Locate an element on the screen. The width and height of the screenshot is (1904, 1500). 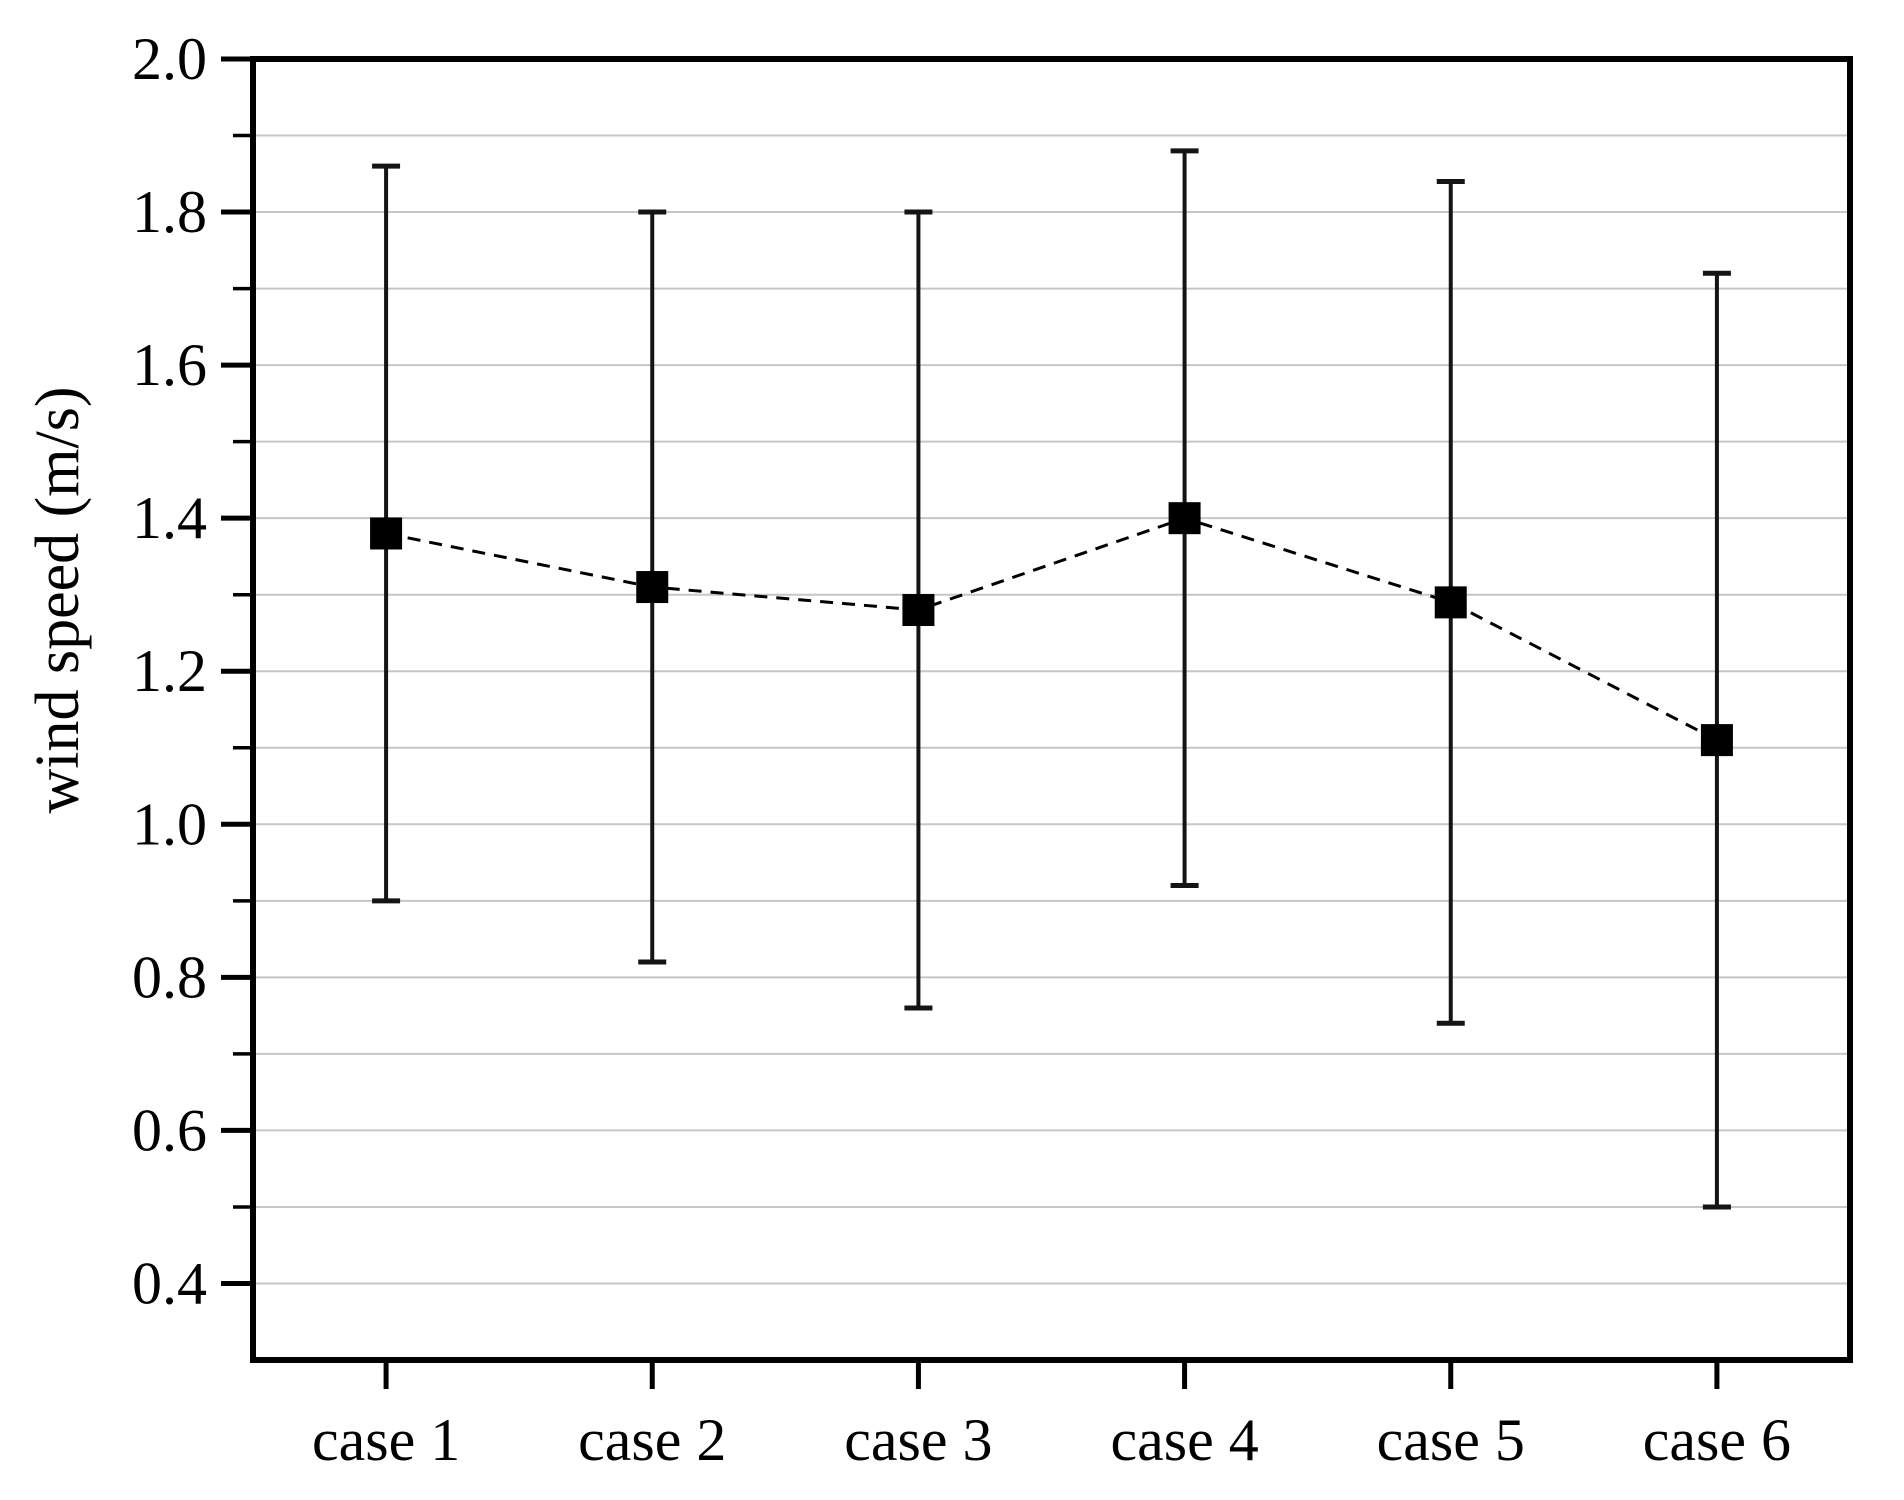
series-line is located at coordinates (1051, 629).